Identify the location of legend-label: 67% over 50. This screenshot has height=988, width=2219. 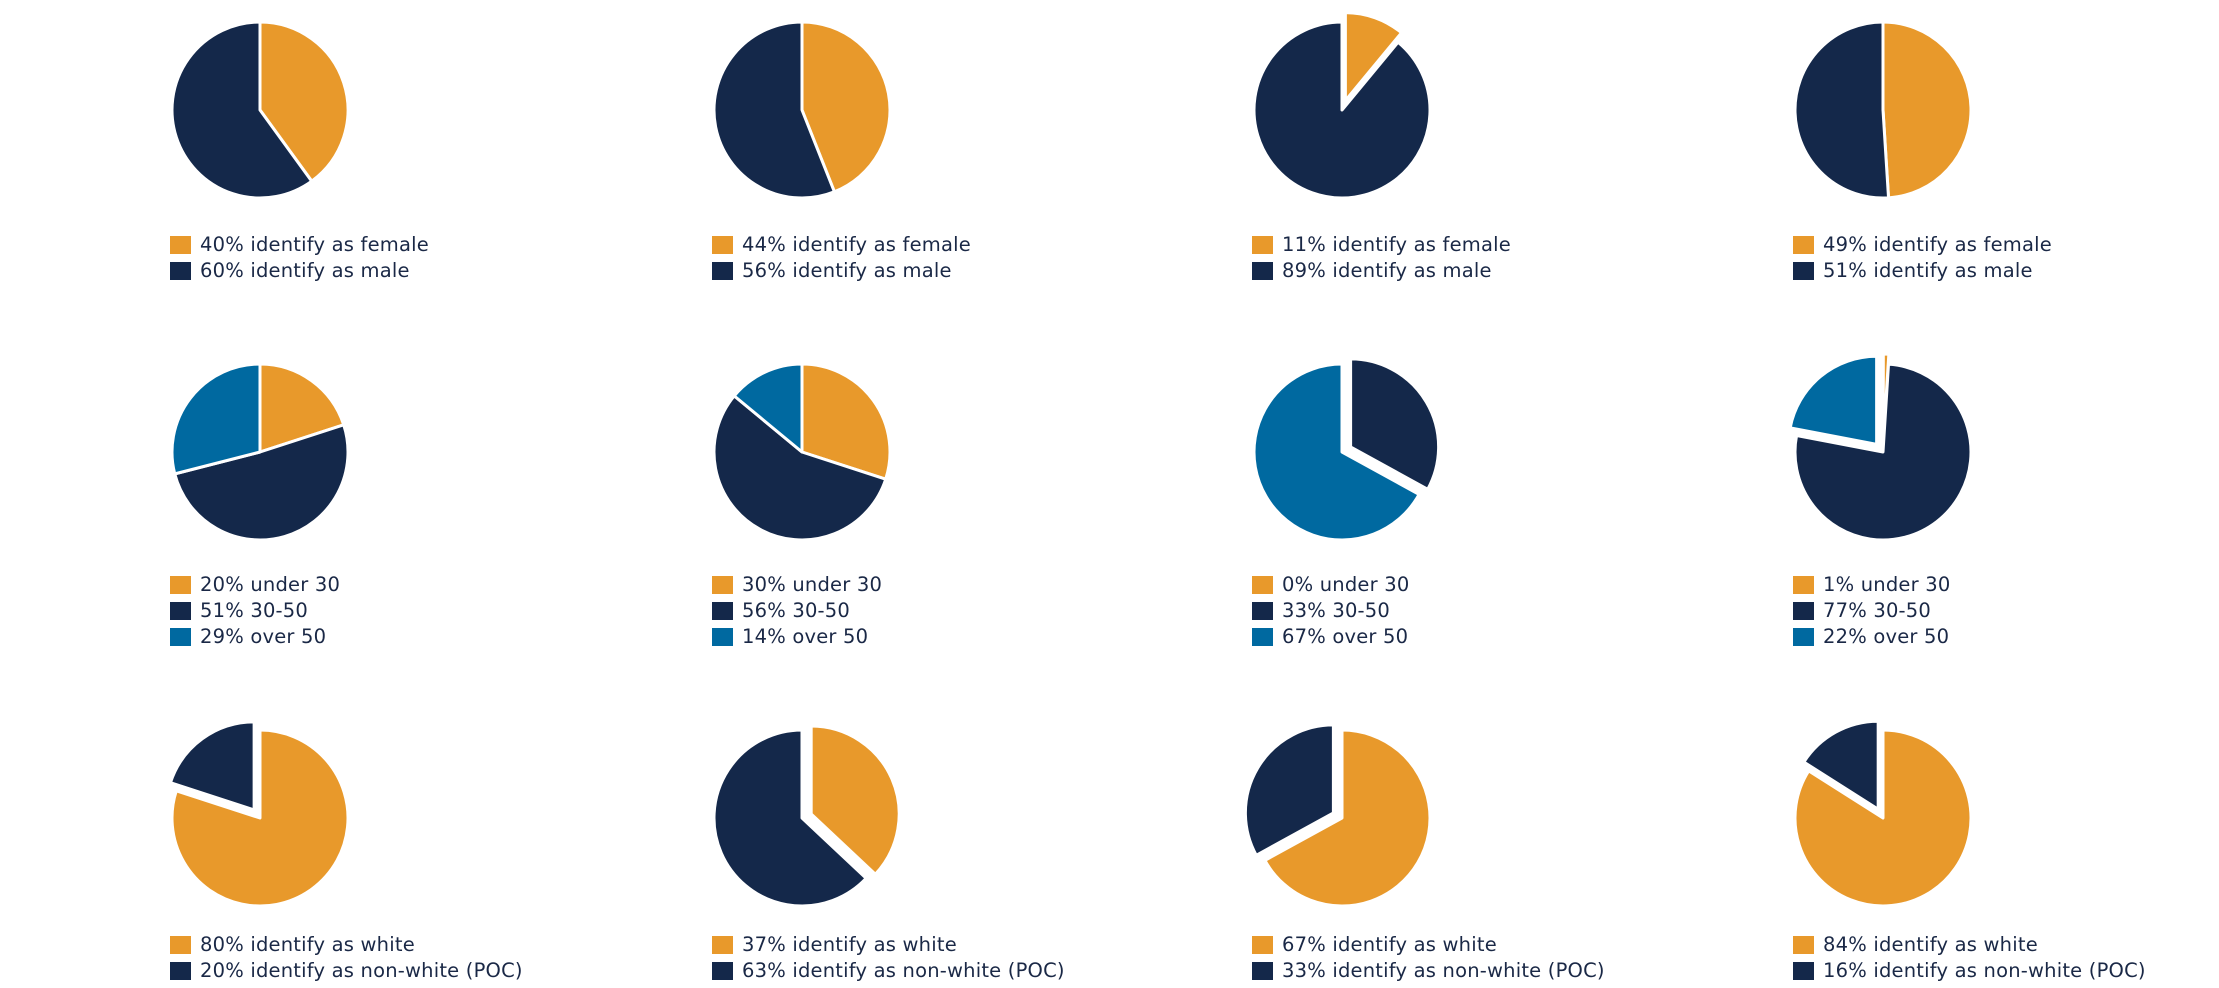
(1345, 636).